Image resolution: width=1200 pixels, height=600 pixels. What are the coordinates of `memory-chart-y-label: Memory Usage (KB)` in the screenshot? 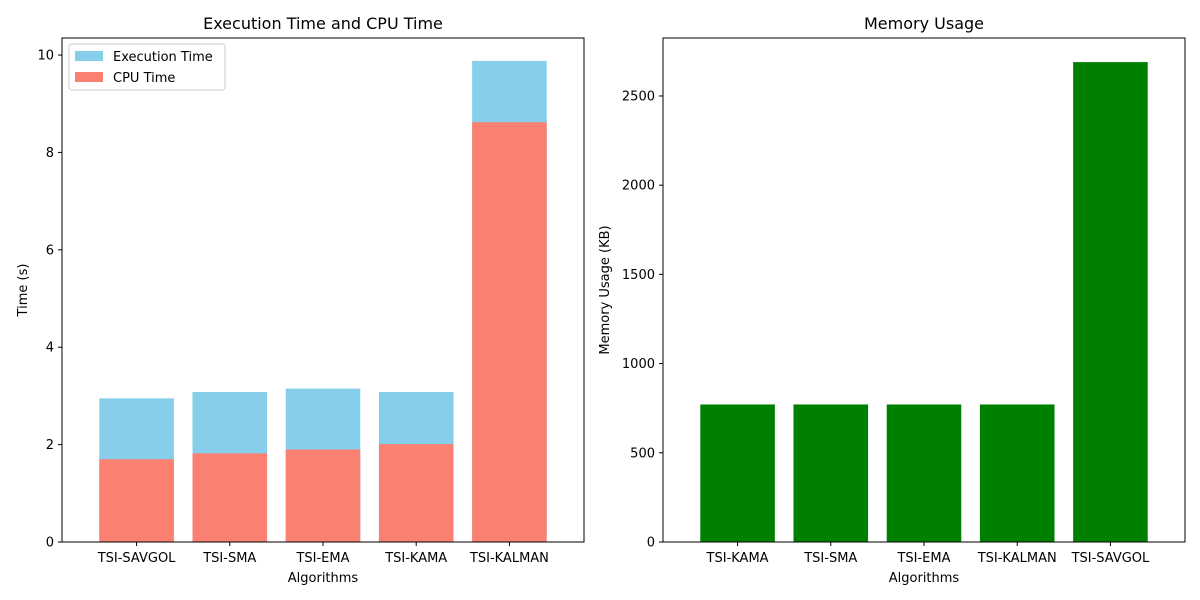 It's located at (605, 289).